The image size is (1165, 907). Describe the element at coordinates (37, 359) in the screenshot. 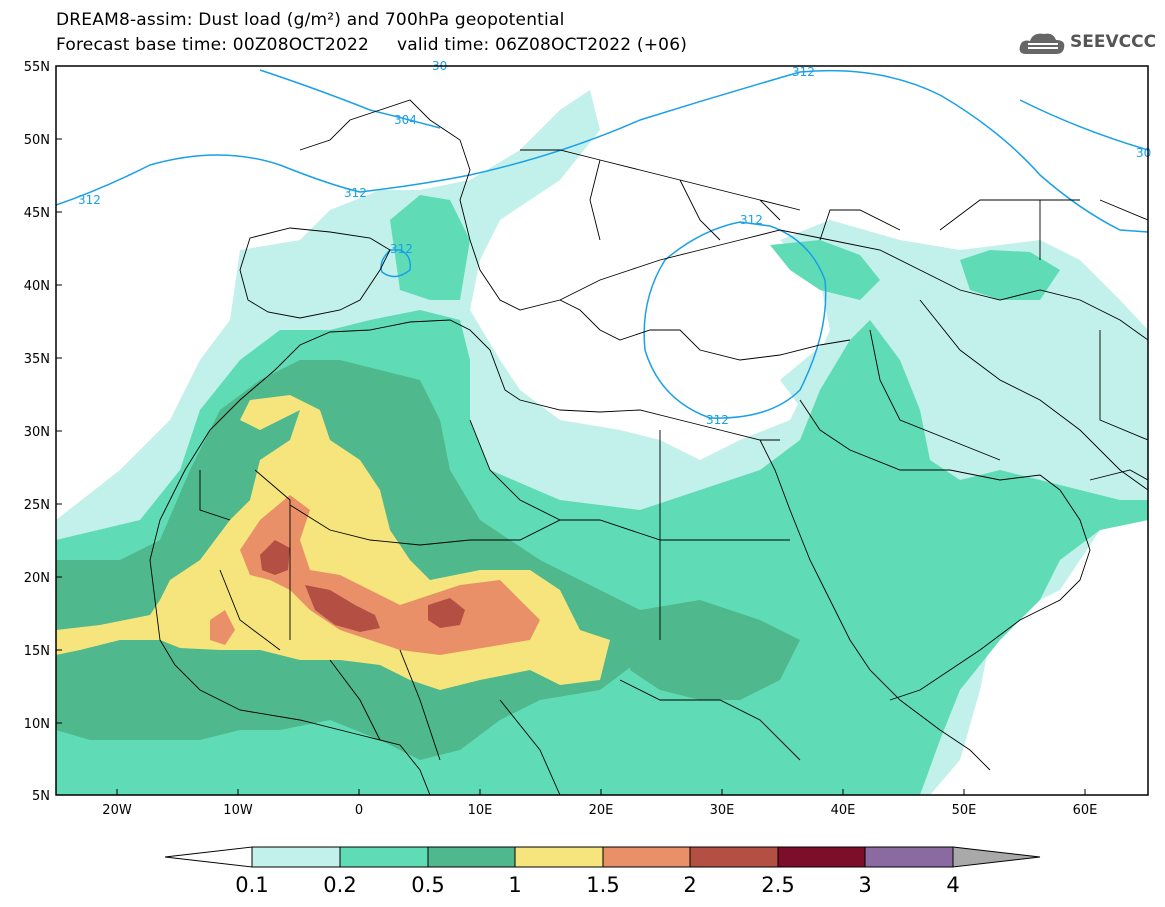

I see `lat-label: 35N` at that location.